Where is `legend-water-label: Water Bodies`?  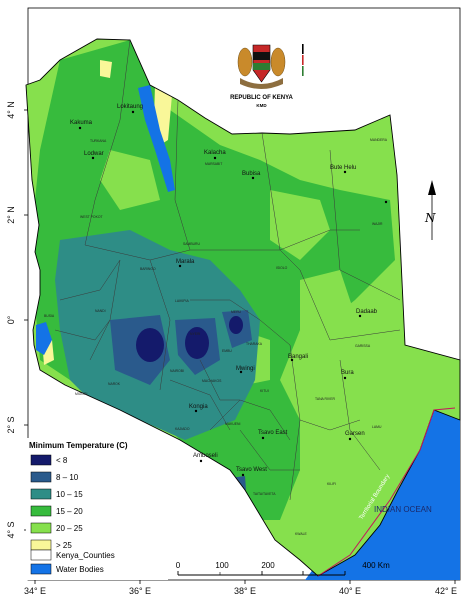
legend-water-label: Water Bodies is located at coordinates (80, 569).